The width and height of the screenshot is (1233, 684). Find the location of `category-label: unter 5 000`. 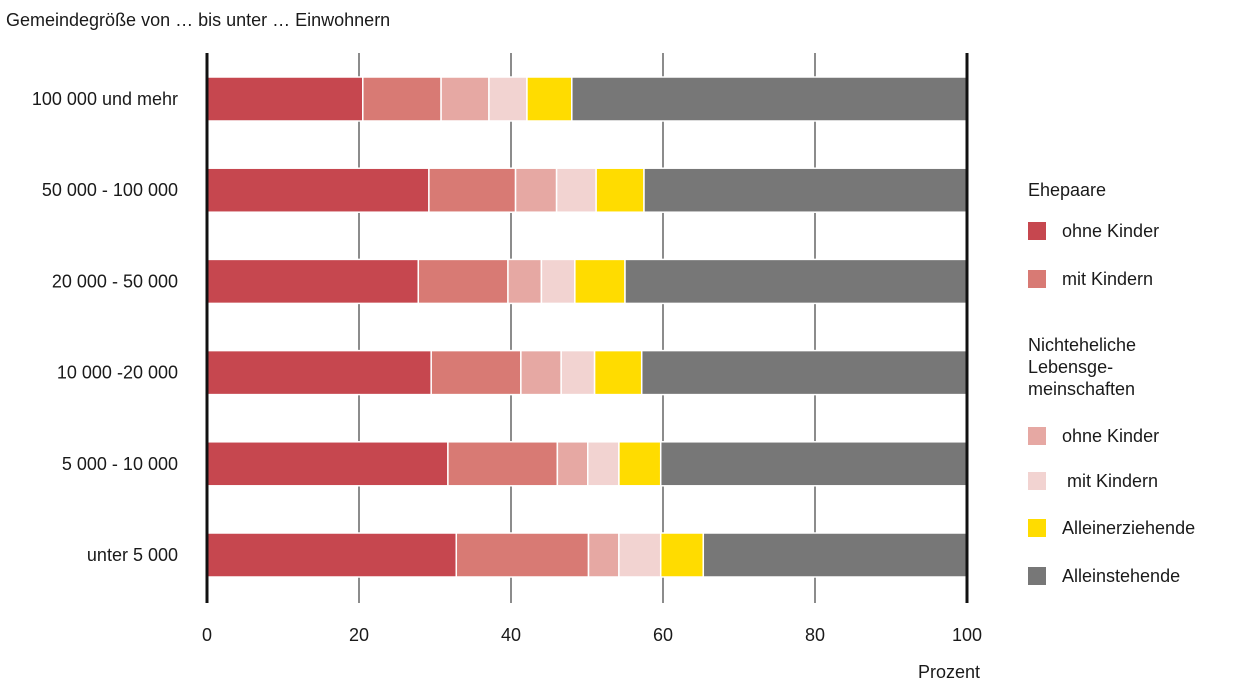

category-label: unter 5 000 is located at coordinates (132, 555).